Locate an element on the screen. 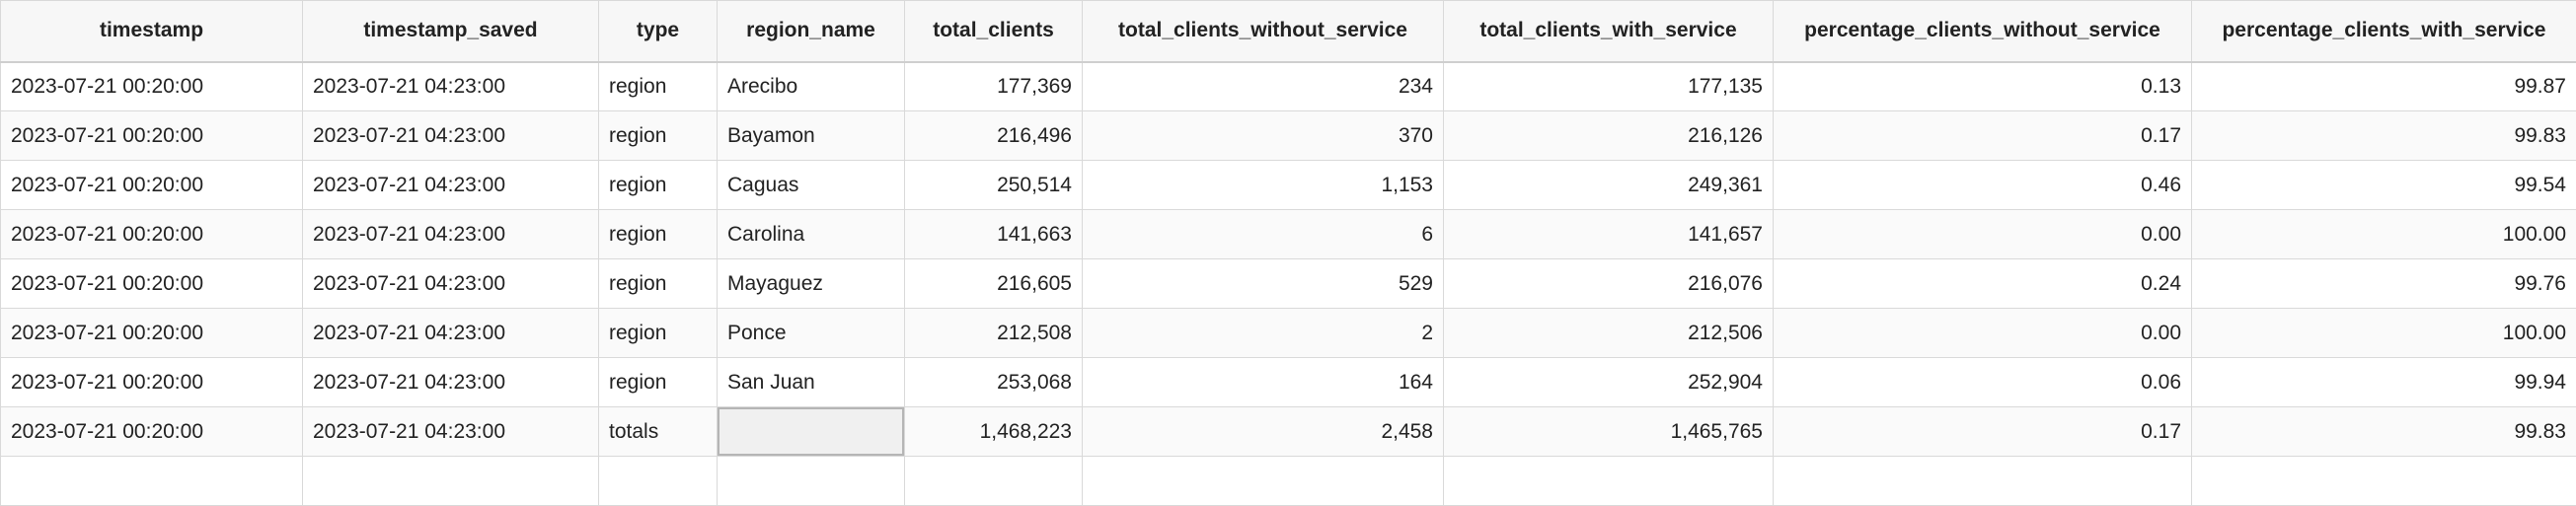 This screenshot has width=2576, height=506. cell-type: totals is located at coordinates (658, 432).